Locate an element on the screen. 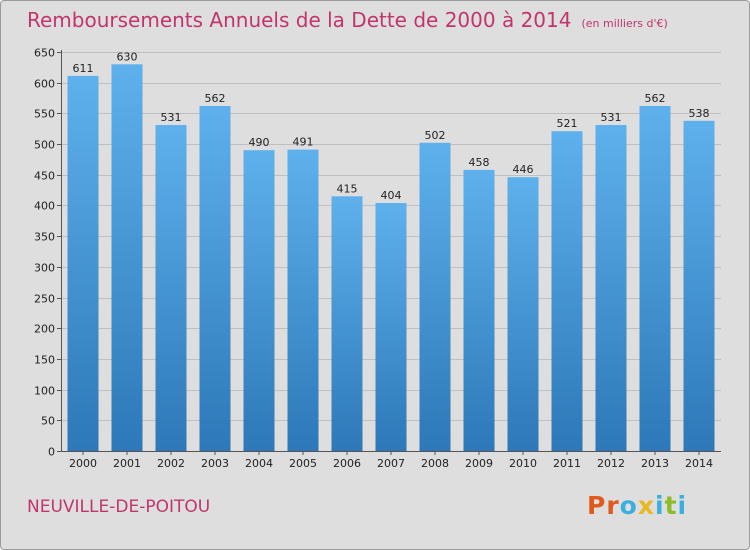  y-tick-label: 200 is located at coordinates (44, 329).